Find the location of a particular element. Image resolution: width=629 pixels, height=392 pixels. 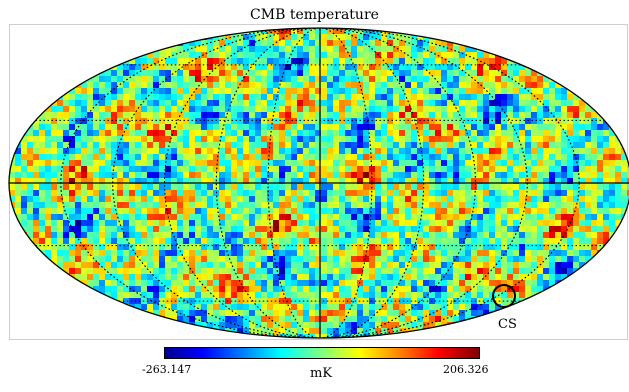

cold-spot-label: CS is located at coordinates (507, 324).